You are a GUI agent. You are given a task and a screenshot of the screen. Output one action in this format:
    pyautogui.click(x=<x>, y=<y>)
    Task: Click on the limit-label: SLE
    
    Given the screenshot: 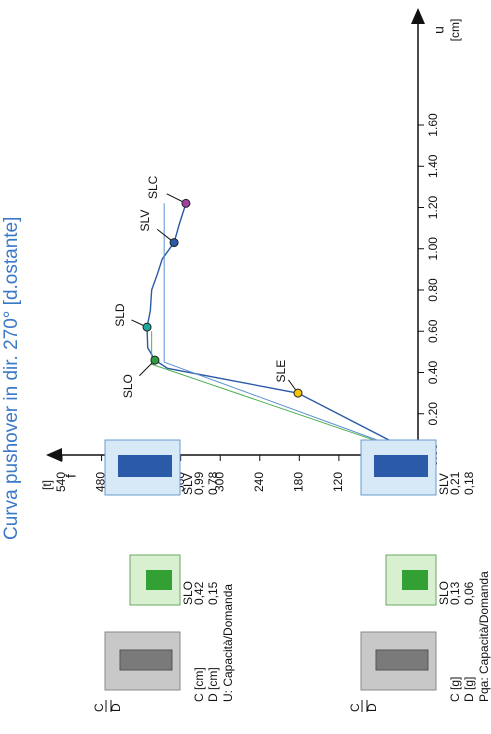 What is the action you would take?
    pyautogui.click(x=281, y=371)
    